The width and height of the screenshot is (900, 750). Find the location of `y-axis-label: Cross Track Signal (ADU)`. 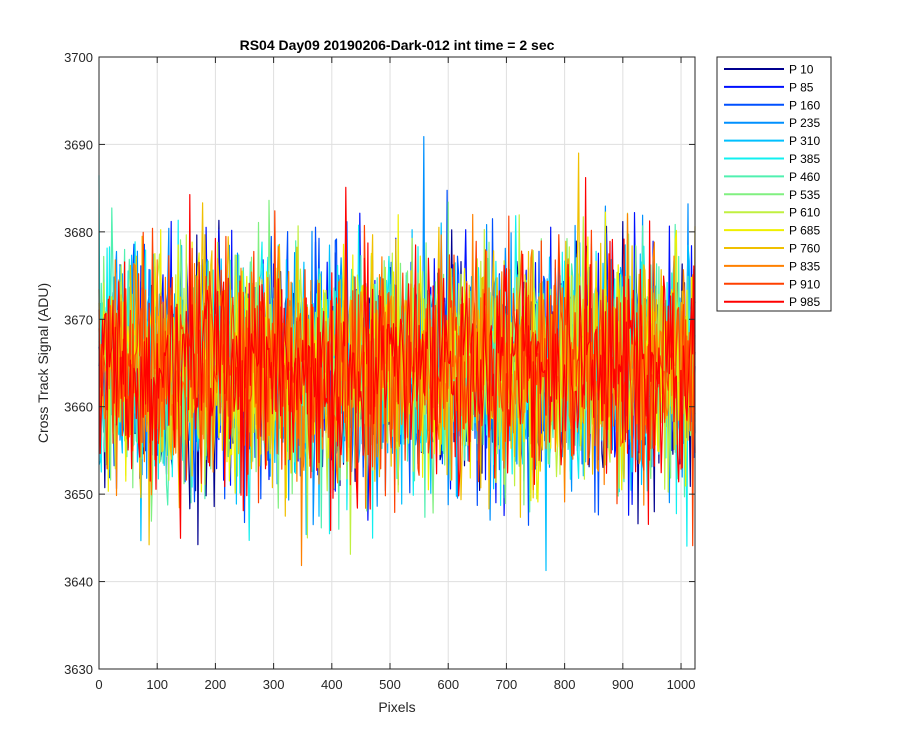

y-axis-label: Cross Track Signal (ADU) is located at coordinates (43, 363).